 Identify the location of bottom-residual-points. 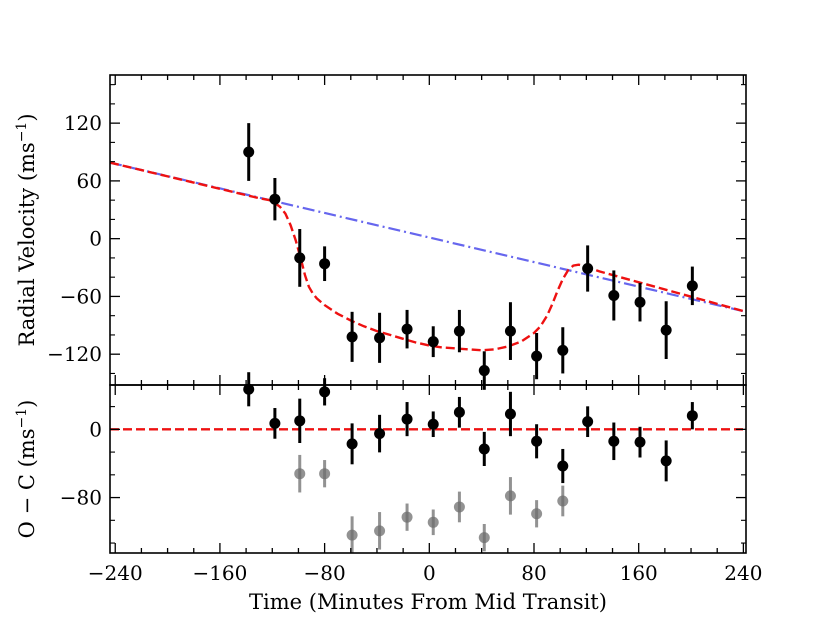
(470, 428).